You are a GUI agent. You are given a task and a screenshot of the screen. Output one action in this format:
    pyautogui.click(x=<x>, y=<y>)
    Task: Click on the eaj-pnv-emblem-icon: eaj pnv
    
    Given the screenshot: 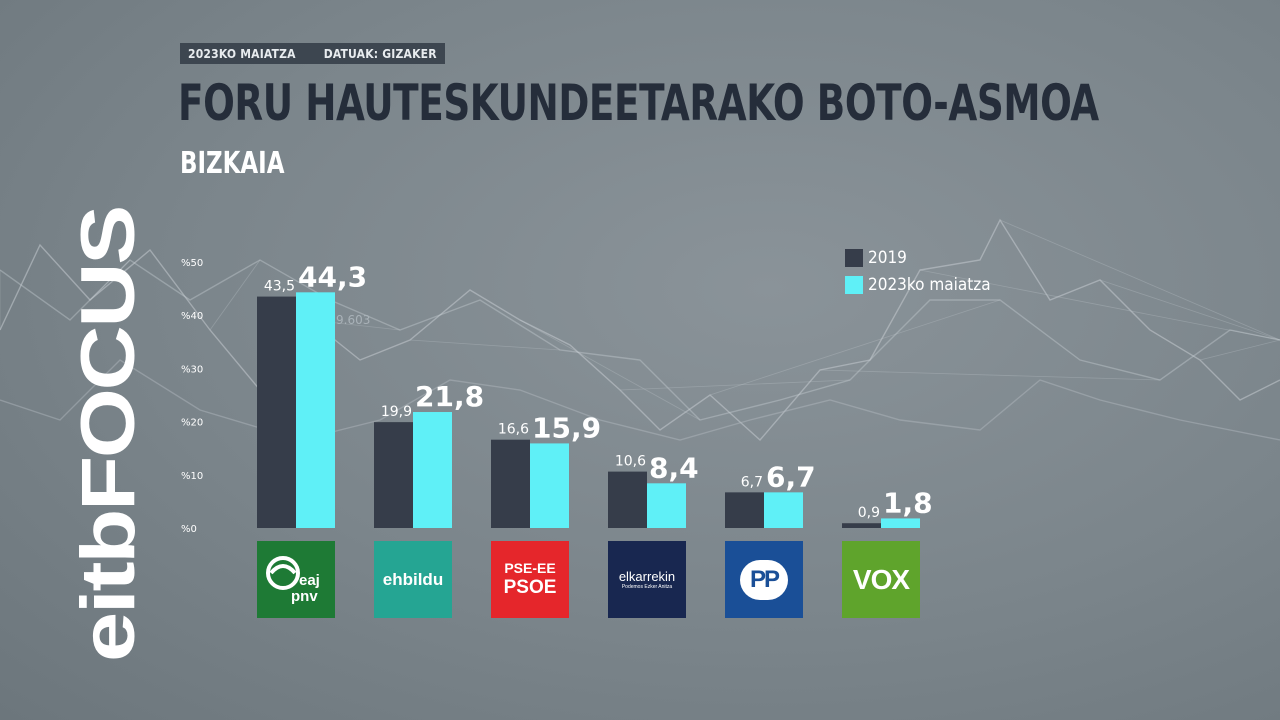 What is the action you would take?
    pyautogui.click(x=293, y=580)
    